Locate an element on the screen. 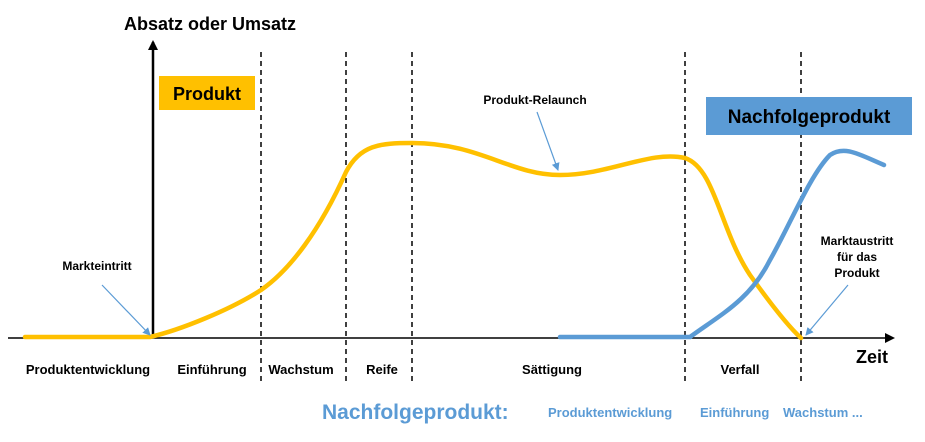 The width and height of the screenshot is (925, 442). marktaustritt-label-line2: für das is located at coordinates (857, 257).